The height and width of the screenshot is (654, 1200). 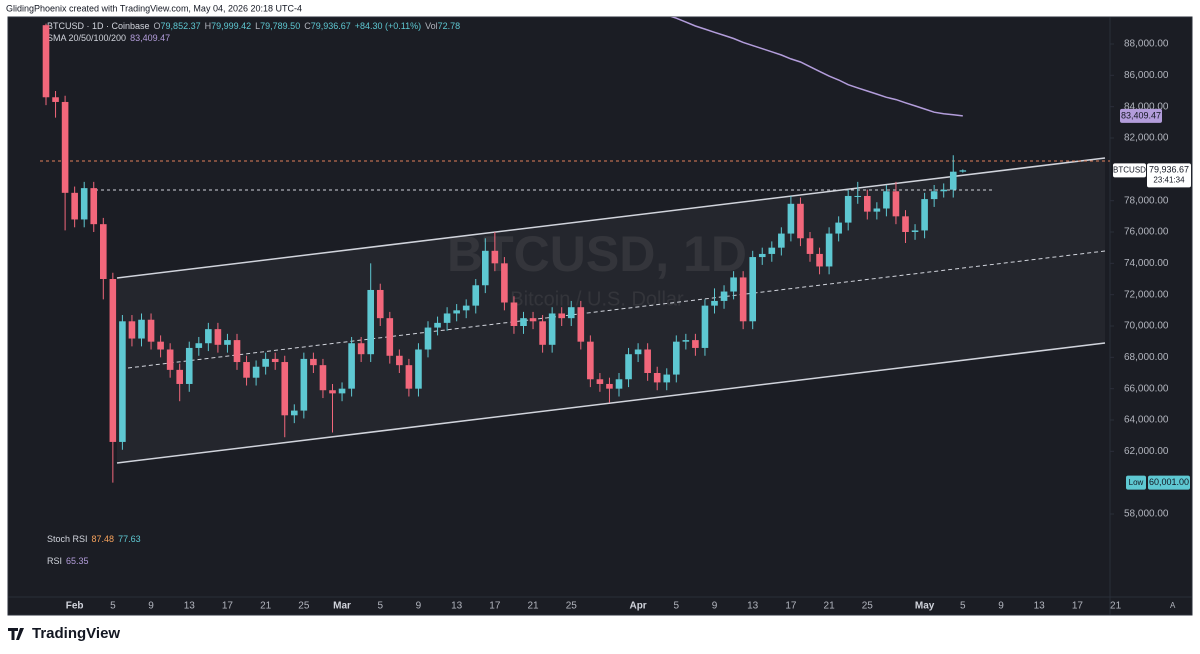 I want to click on indicator-value: 65.35, so click(x=77, y=561).